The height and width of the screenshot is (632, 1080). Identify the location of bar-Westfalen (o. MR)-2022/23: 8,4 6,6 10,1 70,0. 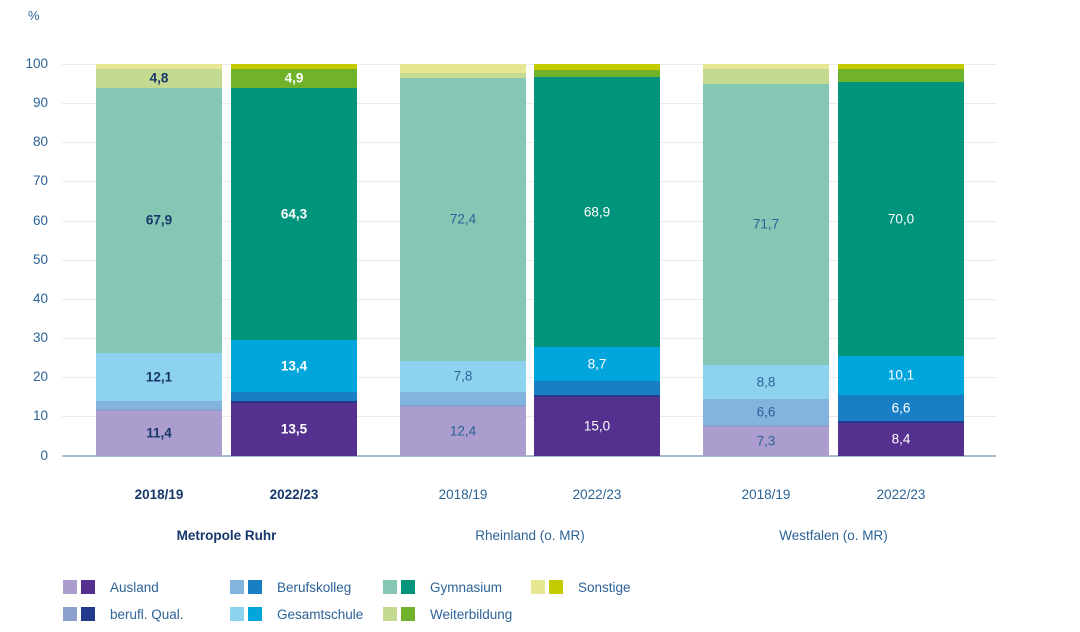
(901, 260).